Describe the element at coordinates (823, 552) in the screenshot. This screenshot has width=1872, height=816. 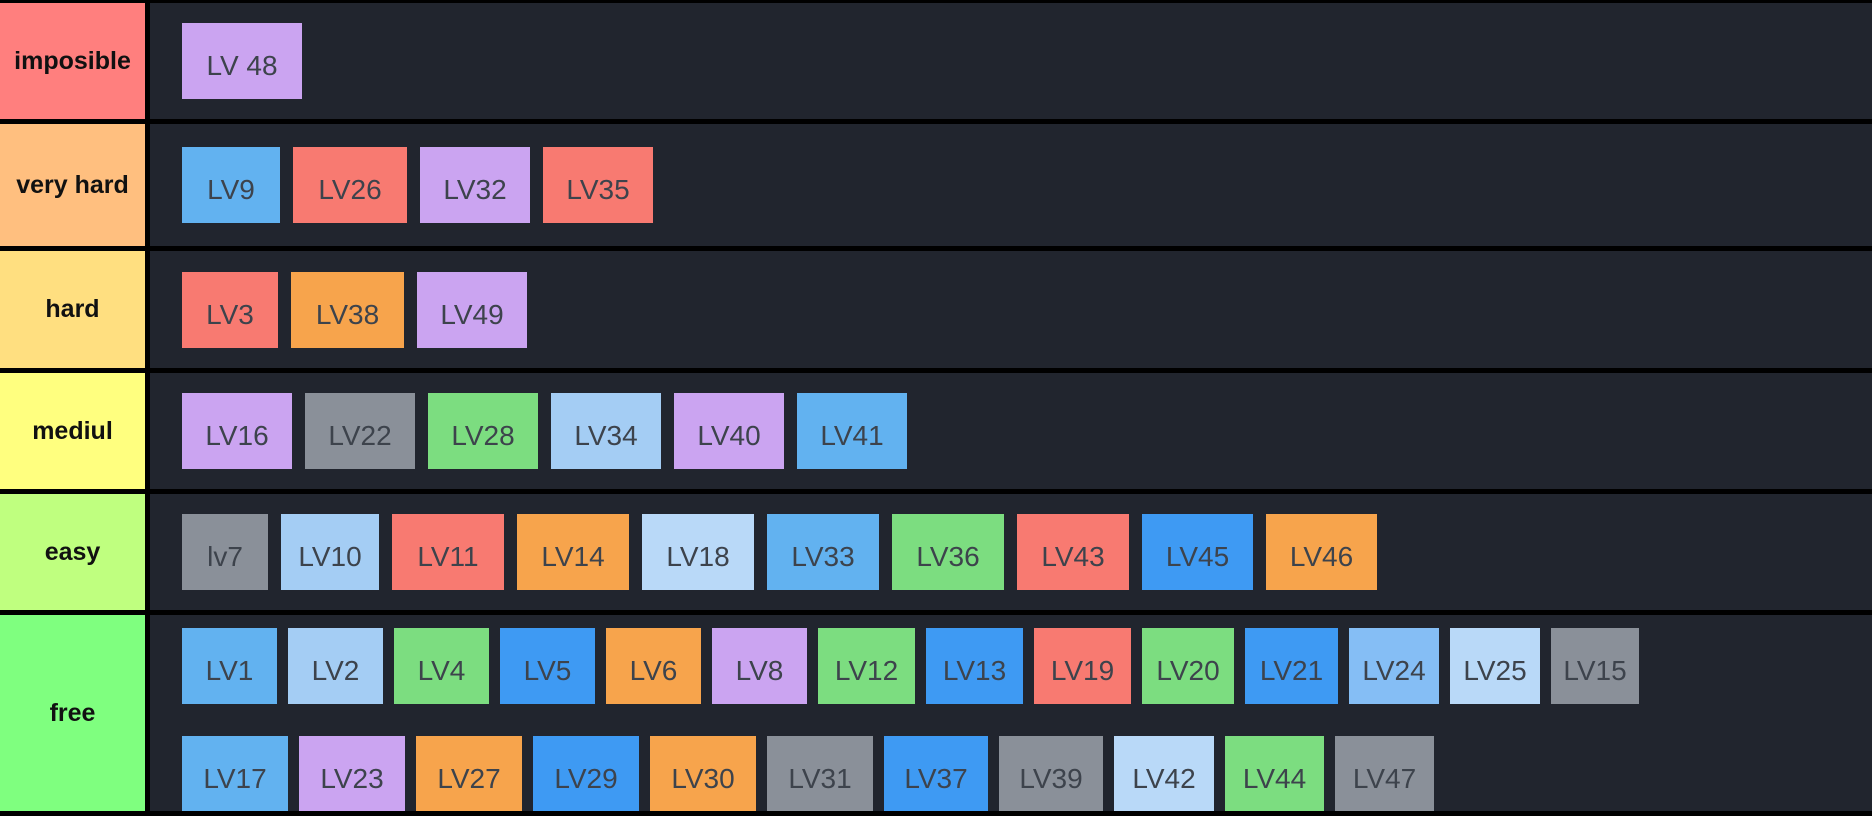
I see `tile-lv33: LV33` at that location.